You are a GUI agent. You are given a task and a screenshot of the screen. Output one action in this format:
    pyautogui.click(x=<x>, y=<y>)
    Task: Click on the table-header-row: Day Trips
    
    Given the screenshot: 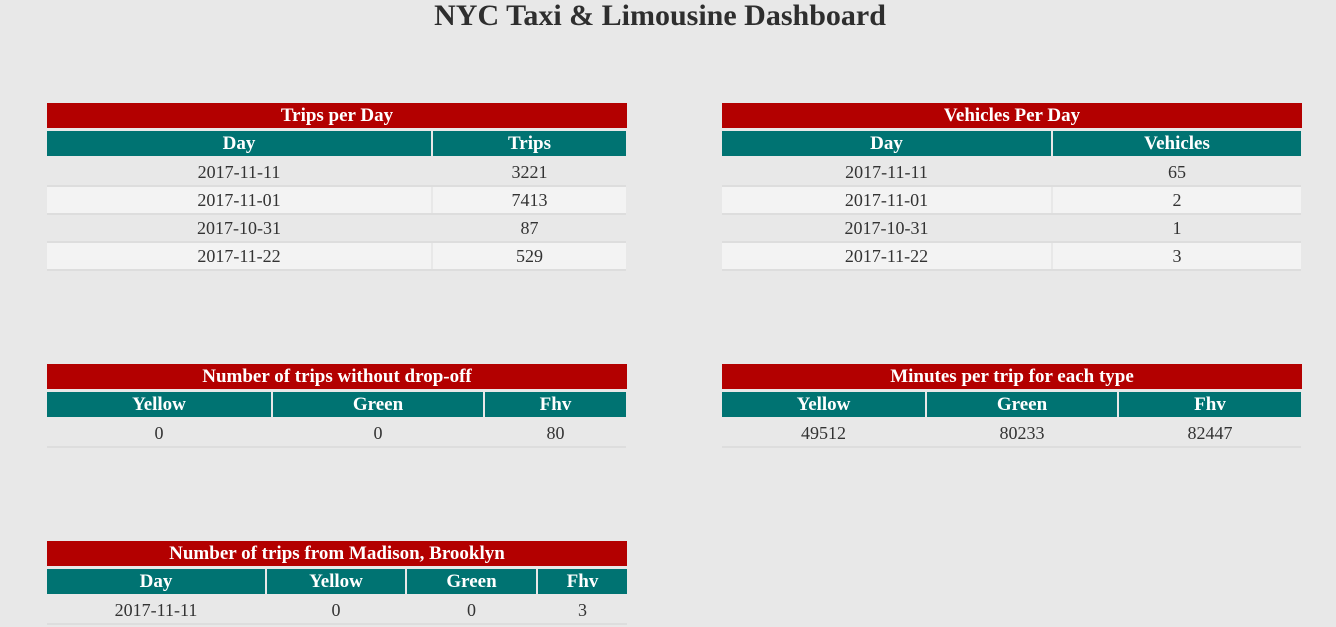 What is the action you would take?
    pyautogui.click(x=336, y=145)
    